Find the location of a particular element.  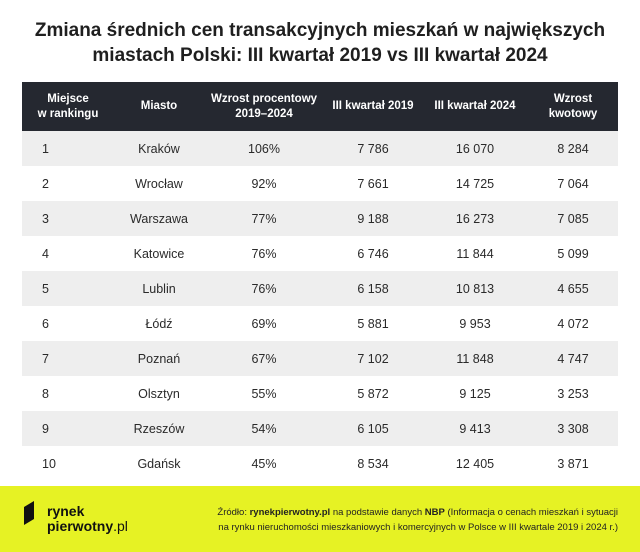

table-row: 6 Łódź 69% 5 881 9 953 4 072 is located at coordinates (320, 323).